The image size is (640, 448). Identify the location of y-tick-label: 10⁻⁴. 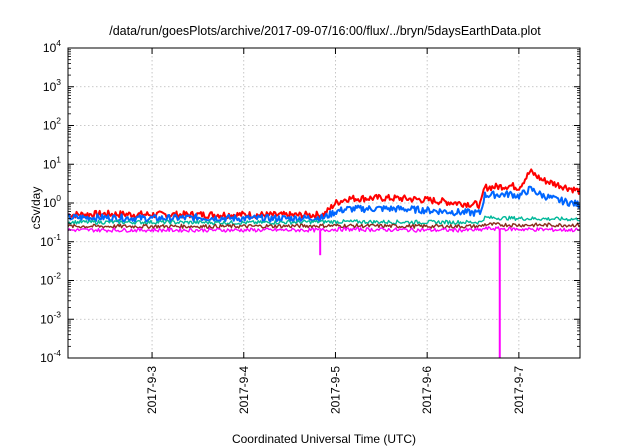
(50, 356).